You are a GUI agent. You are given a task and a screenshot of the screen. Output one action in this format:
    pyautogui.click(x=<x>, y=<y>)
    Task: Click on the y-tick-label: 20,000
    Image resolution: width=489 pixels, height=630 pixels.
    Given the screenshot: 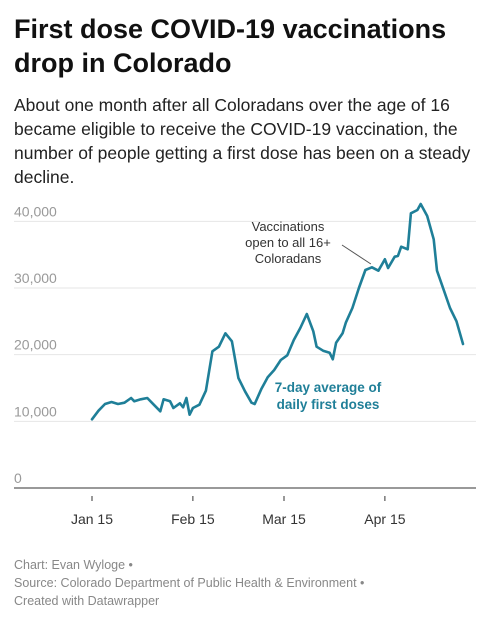 What is the action you would take?
    pyautogui.click(x=35, y=345)
    